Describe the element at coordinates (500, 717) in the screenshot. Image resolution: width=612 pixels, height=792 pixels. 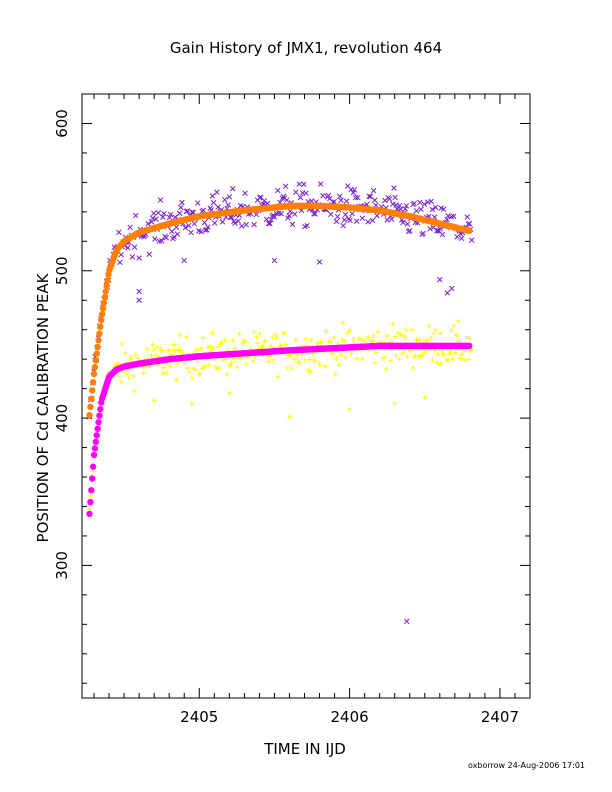
I see `x-tick-label: 2407` at that location.